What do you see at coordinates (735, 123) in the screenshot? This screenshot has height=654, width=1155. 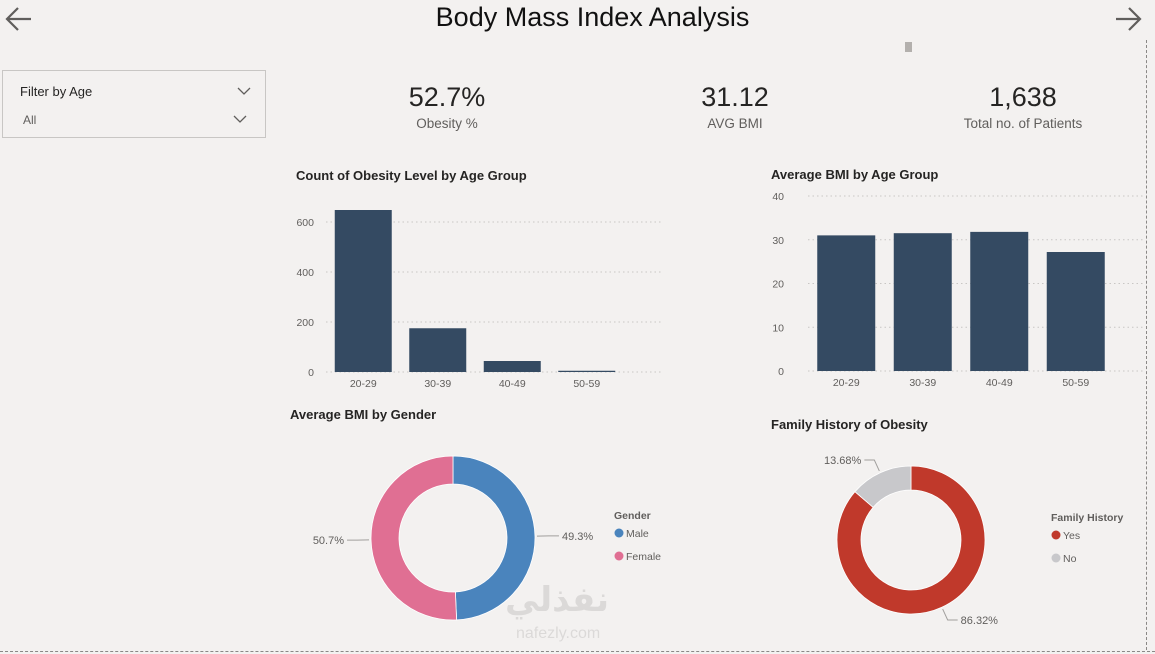 I see `kpi-caption: AVG BMI` at bounding box center [735, 123].